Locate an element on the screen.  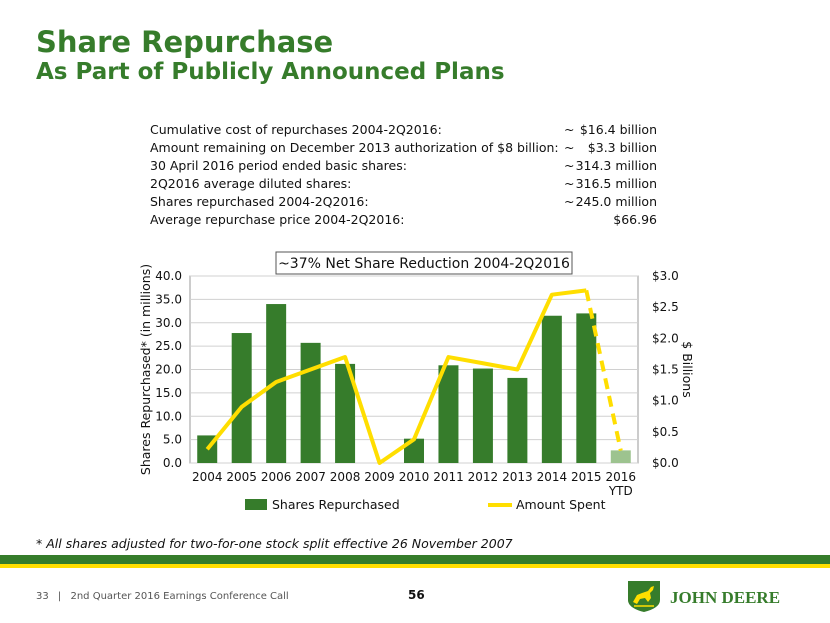
y2-tick-label: $0.5 is located at coordinates (665, 432).